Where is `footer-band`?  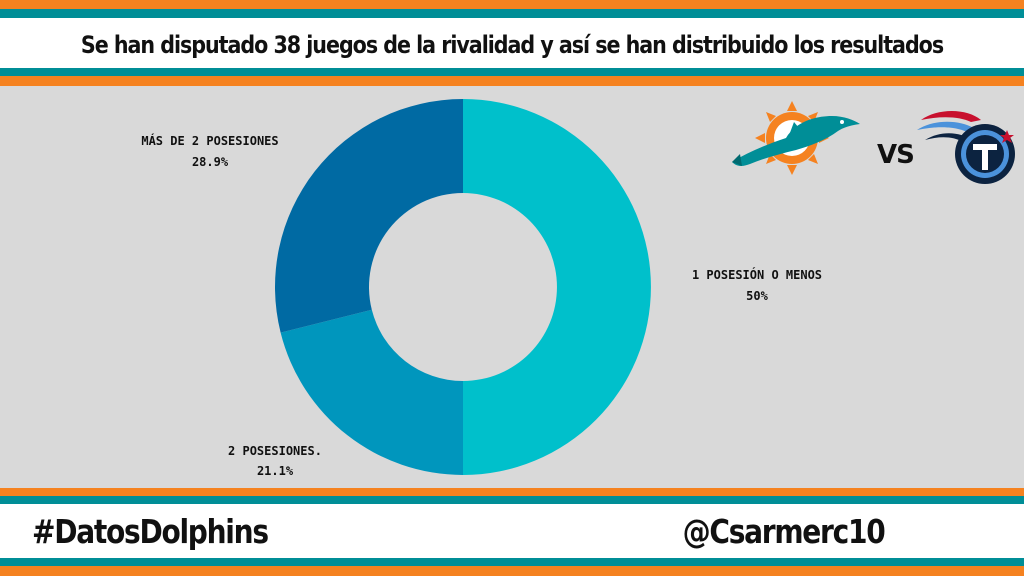 footer-band is located at coordinates (512, 531).